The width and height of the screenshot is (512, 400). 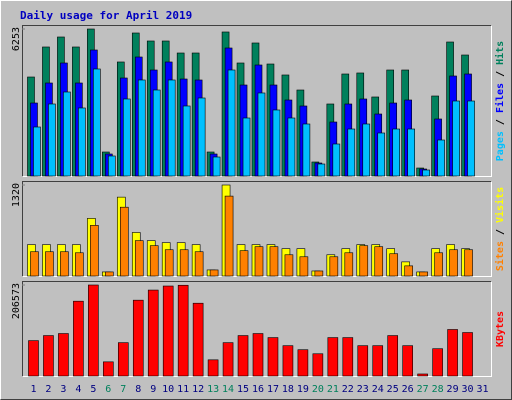 I want to click on x-tick-label: 23, so click(x=363, y=389).